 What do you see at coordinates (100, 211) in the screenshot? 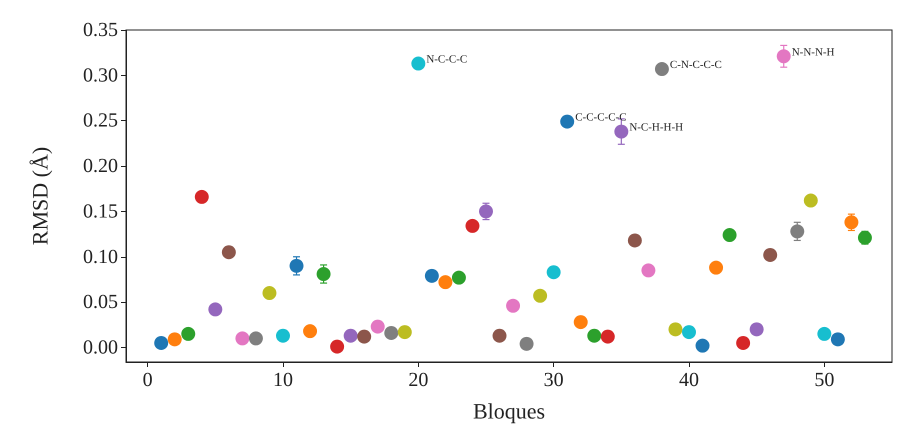
I see `y-tick-label: 0.15` at bounding box center [100, 211].